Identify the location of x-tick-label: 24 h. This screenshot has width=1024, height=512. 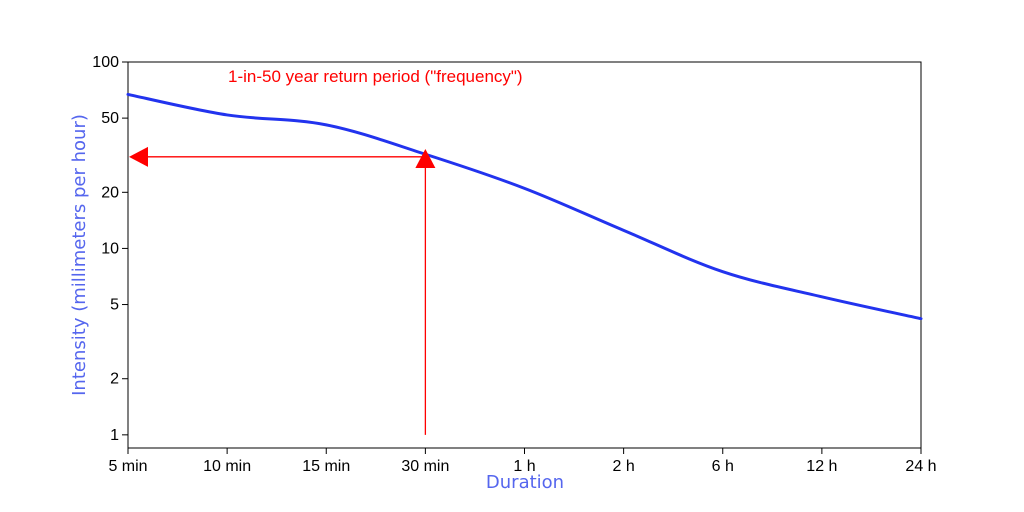
(920, 466).